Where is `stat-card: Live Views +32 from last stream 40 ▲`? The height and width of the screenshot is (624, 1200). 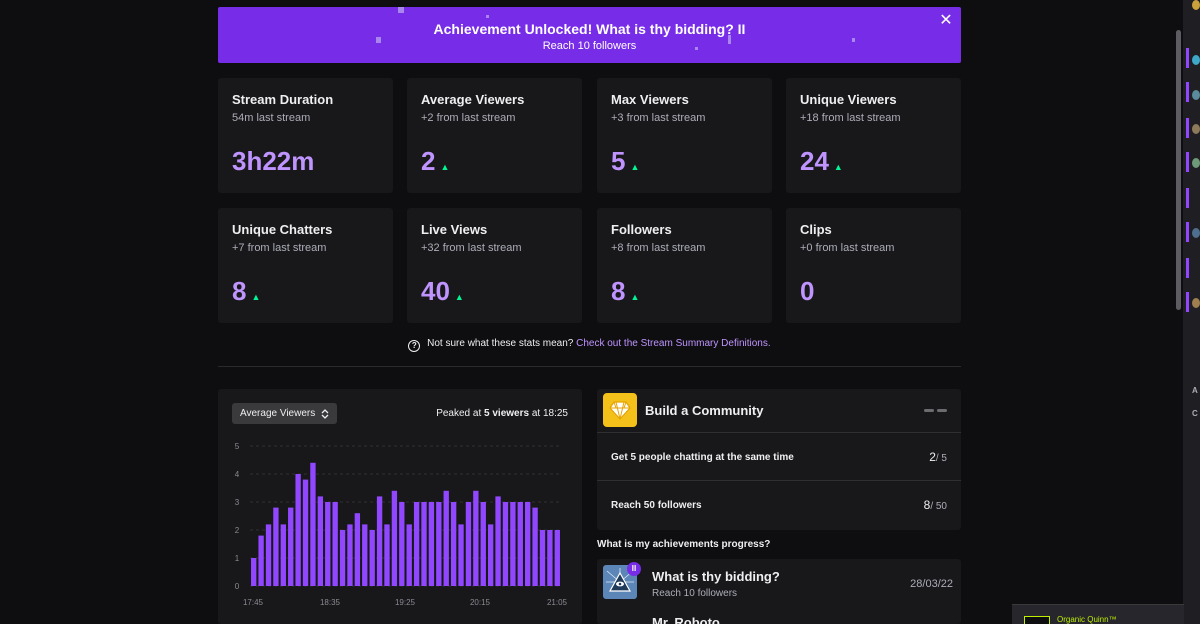 stat-card: Live Views +32 from last stream 40 ▲ is located at coordinates (494, 265).